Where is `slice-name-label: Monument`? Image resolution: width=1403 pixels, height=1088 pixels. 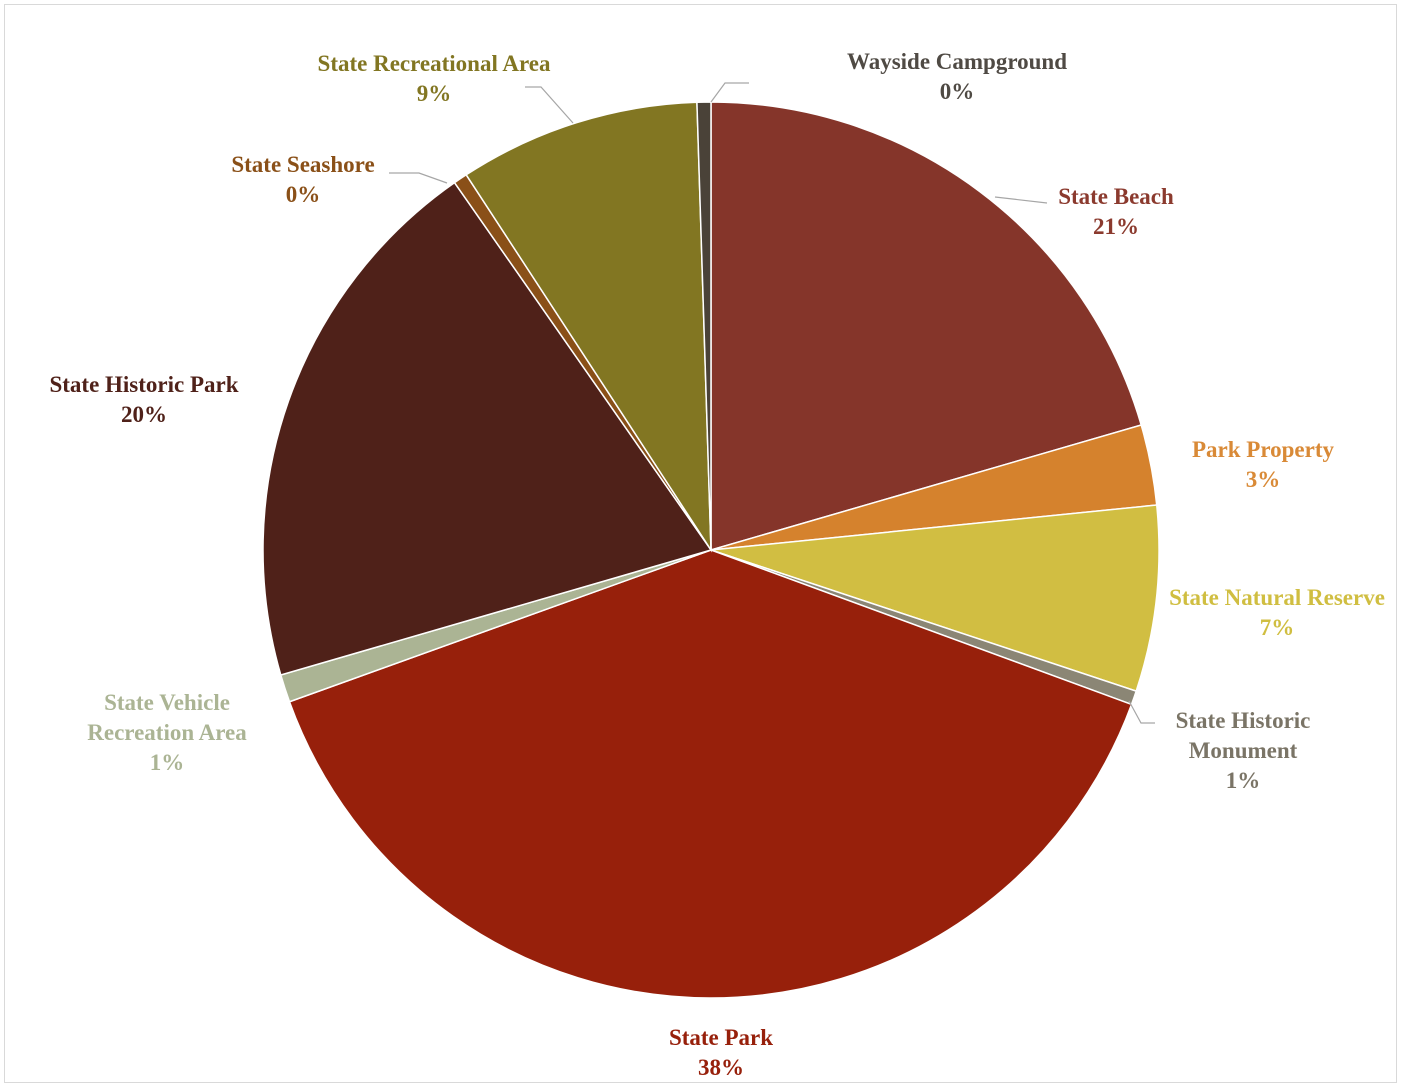
slice-name-label: Monument is located at coordinates (1243, 750).